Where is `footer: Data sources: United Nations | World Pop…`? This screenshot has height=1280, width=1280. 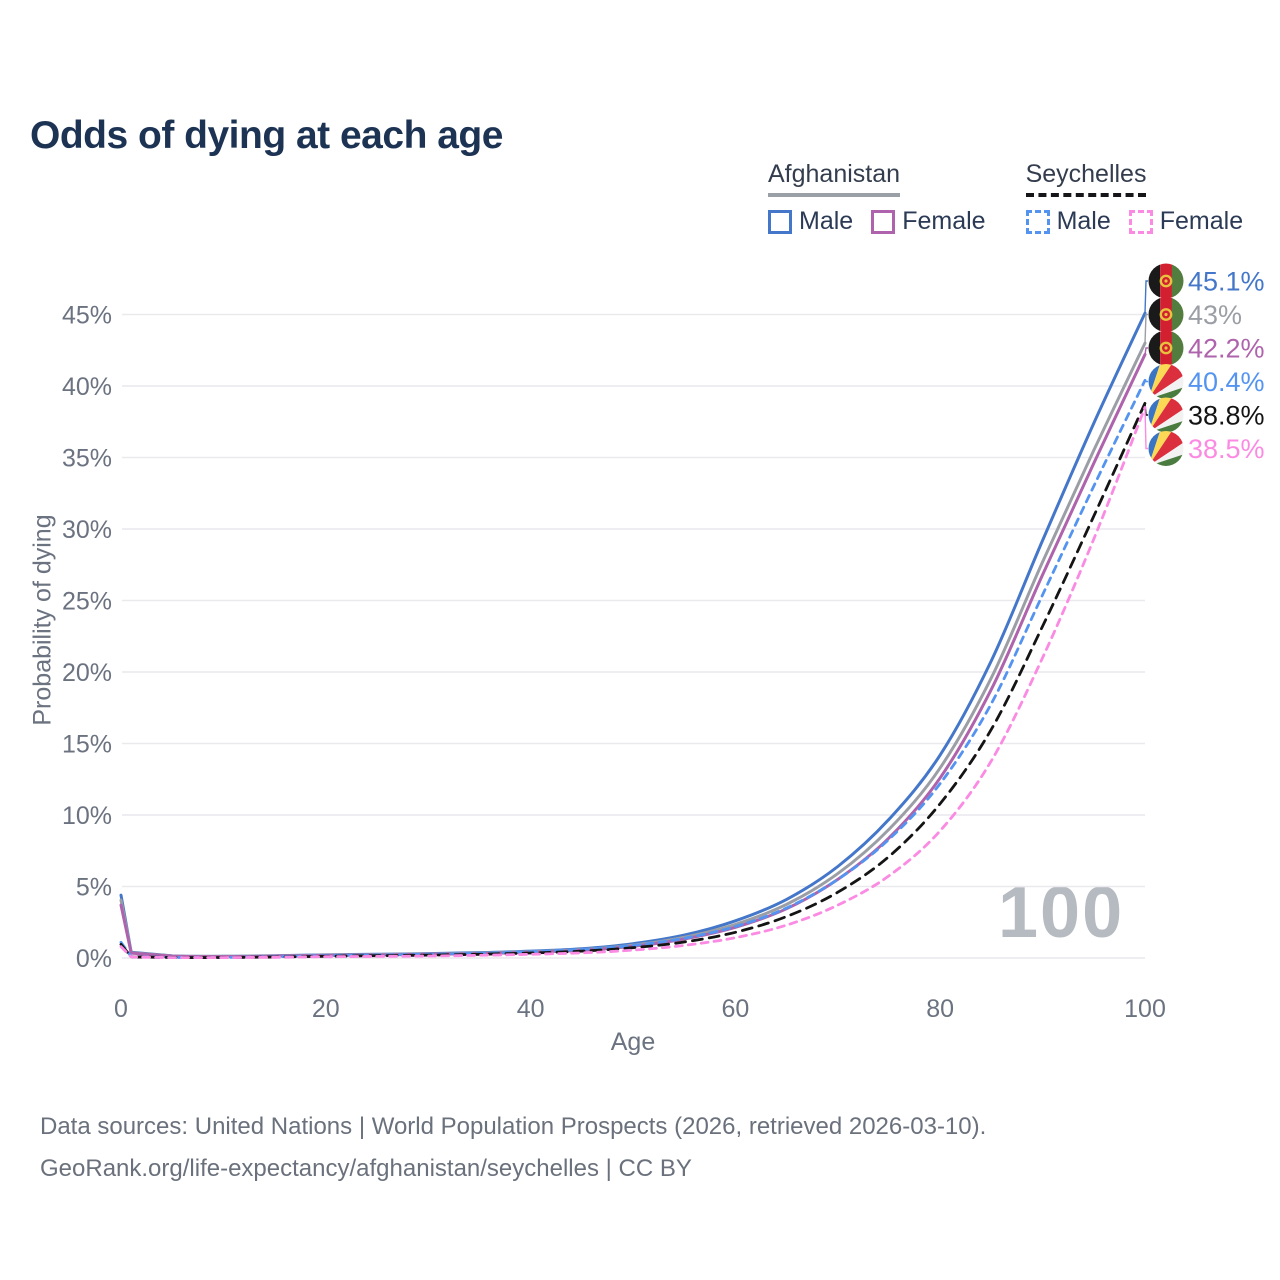
footer: Data sources: United Nations | World Pop… is located at coordinates (513, 1148).